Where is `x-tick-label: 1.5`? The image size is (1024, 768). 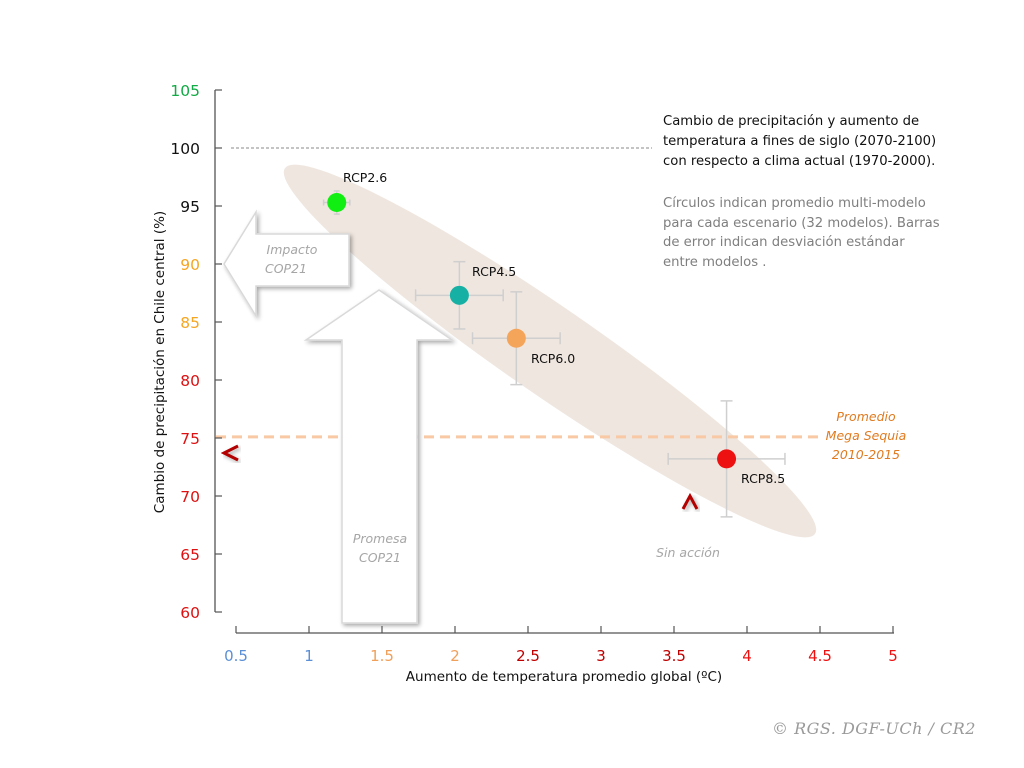 x-tick-label: 1.5 is located at coordinates (382, 656).